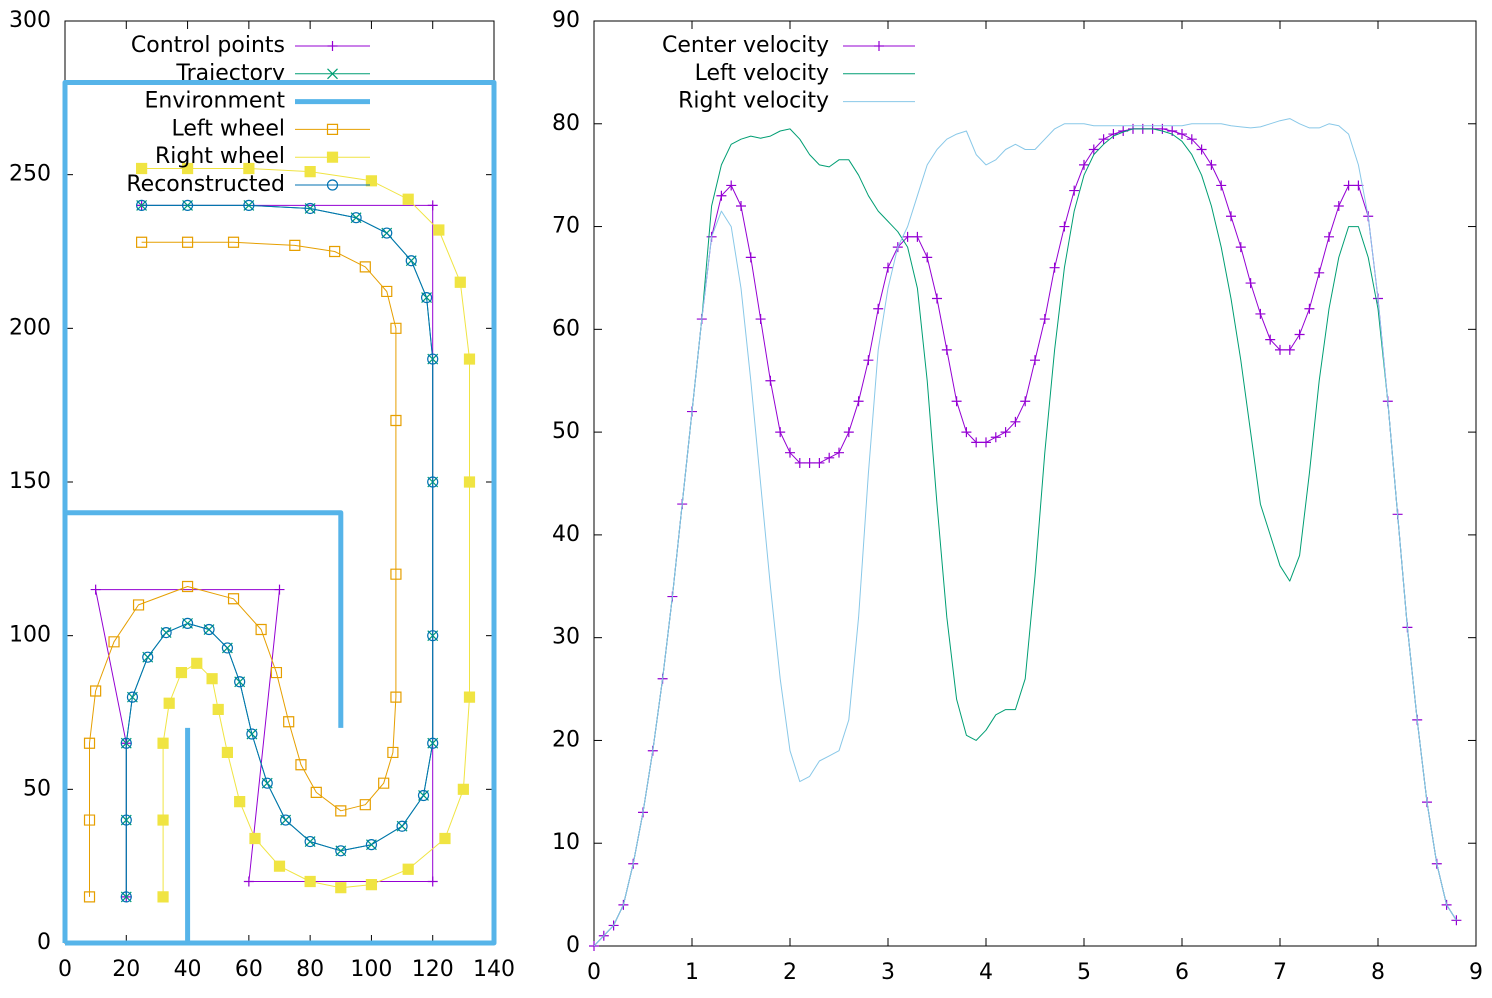  Describe the element at coordinates (566, 431) in the screenshot. I see `y-tick-label: 50` at that location.